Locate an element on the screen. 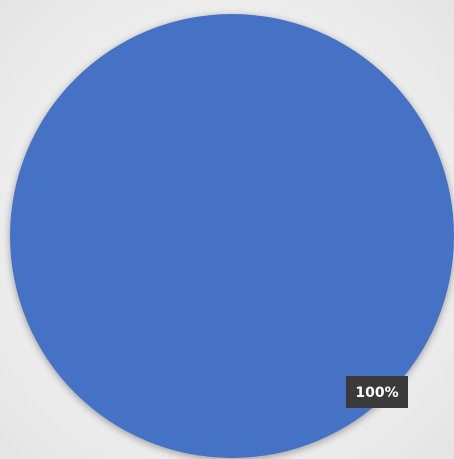  data-label: 100% is located at coordinates (376, 393).